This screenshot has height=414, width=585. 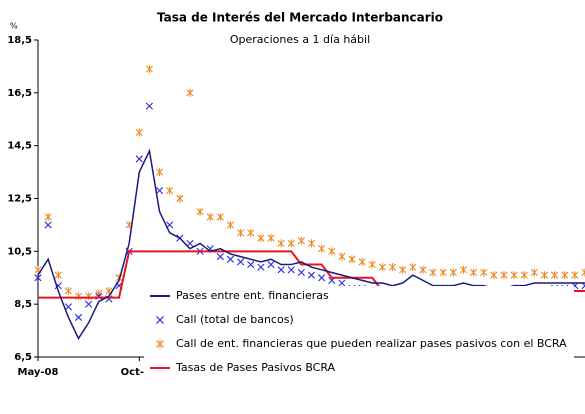 What do you see at coordinates (255, 367) in the screenshot?
I see `legend-label: Tasas de Pases Pasivos BCRA` at bounding box center [255, 367].